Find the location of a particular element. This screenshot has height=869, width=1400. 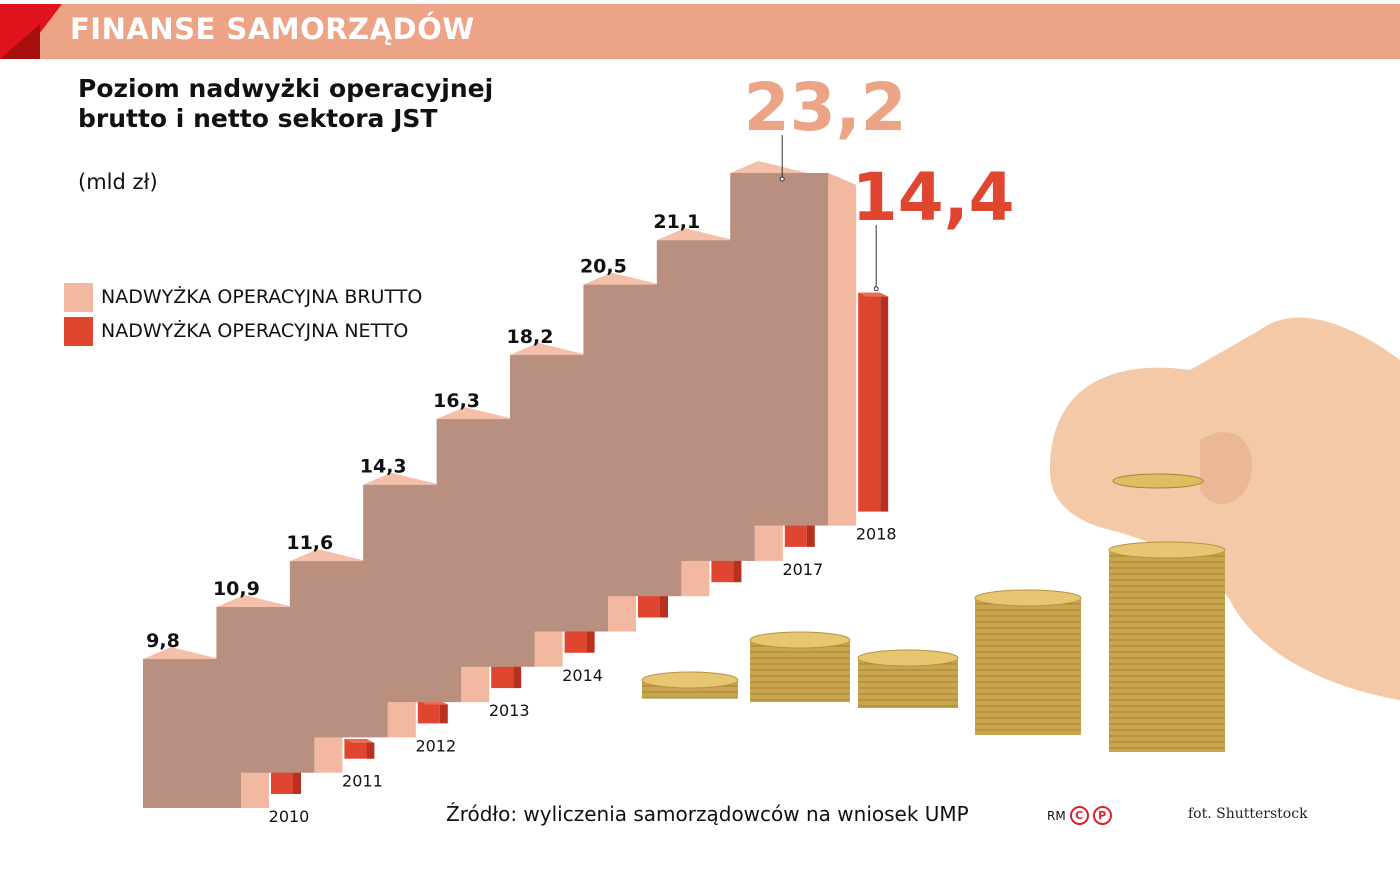

value-label-brutto: 9,8 is located at coordinates (163, 641).